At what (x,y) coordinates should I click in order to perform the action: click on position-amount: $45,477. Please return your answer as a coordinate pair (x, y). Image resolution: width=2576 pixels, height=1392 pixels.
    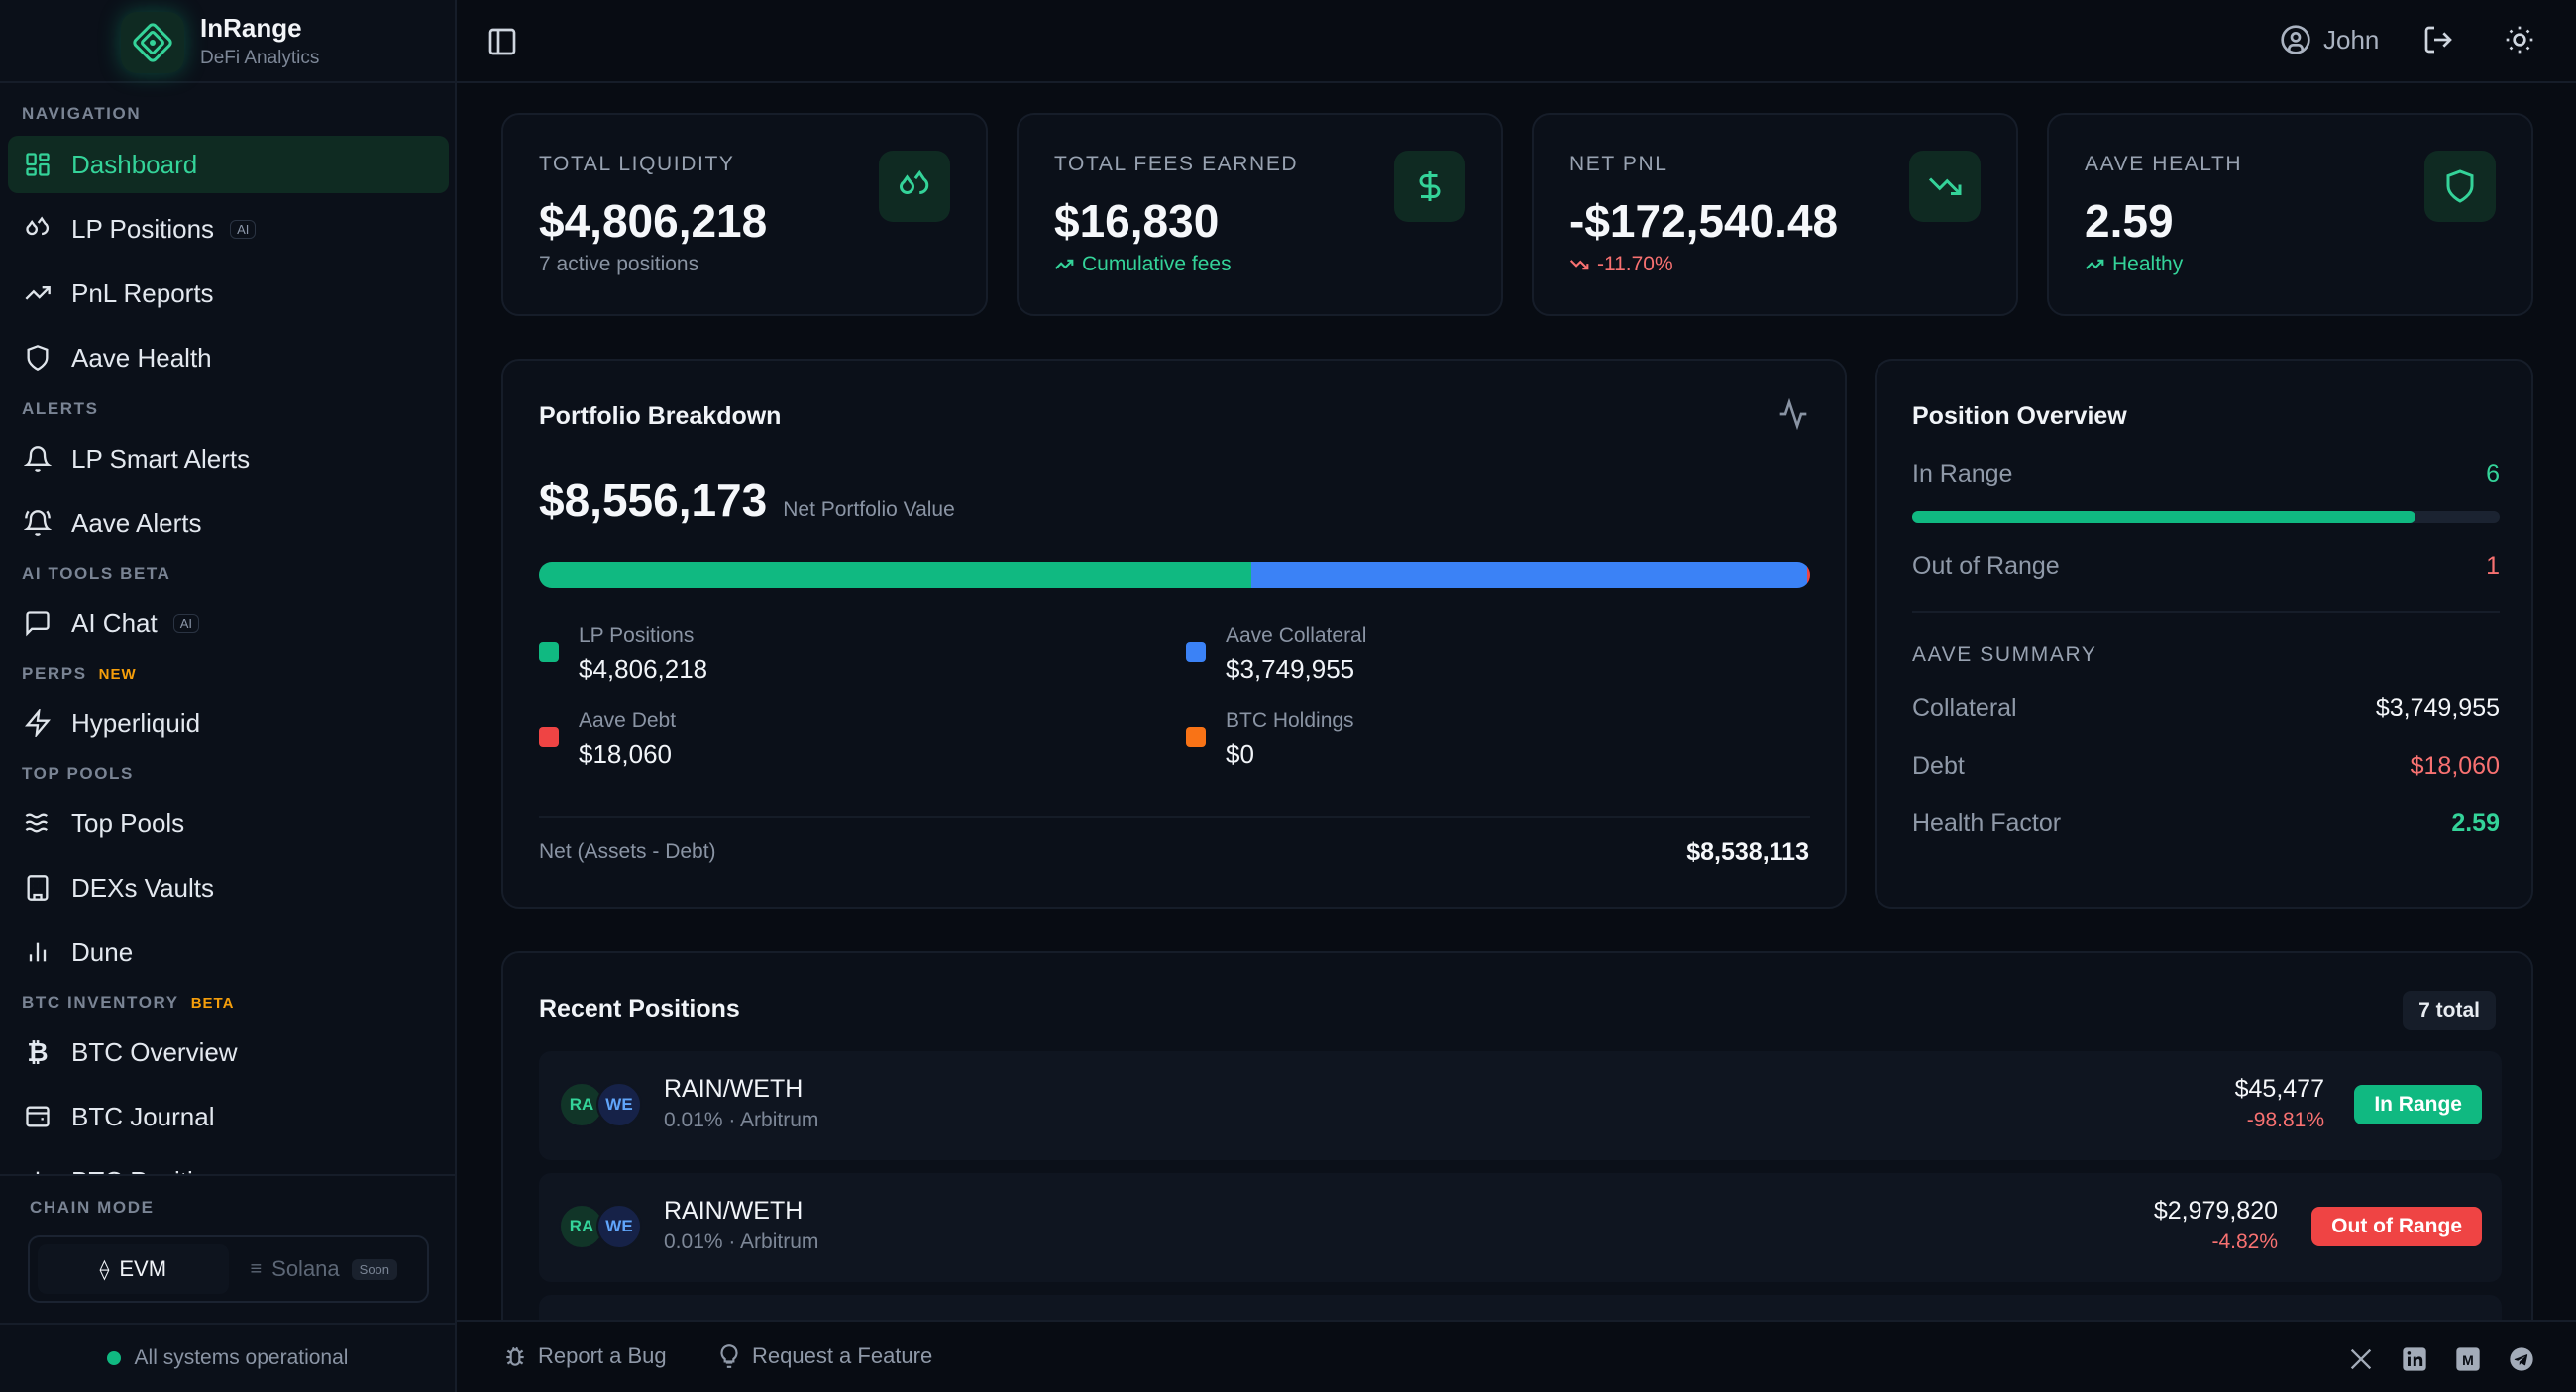
    Looking at the image, I should click on (2279, 1089).